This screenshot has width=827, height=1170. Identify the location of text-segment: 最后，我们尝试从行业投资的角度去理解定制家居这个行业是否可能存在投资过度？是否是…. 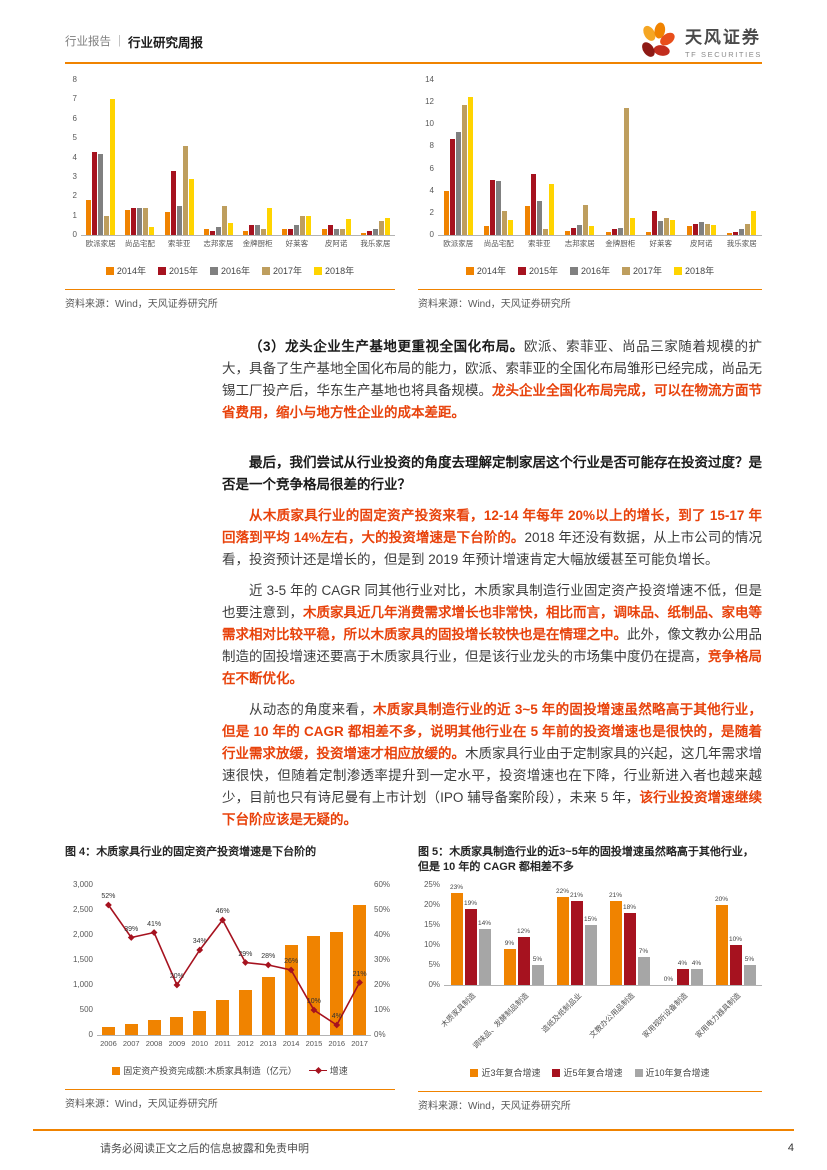
(492, 473).